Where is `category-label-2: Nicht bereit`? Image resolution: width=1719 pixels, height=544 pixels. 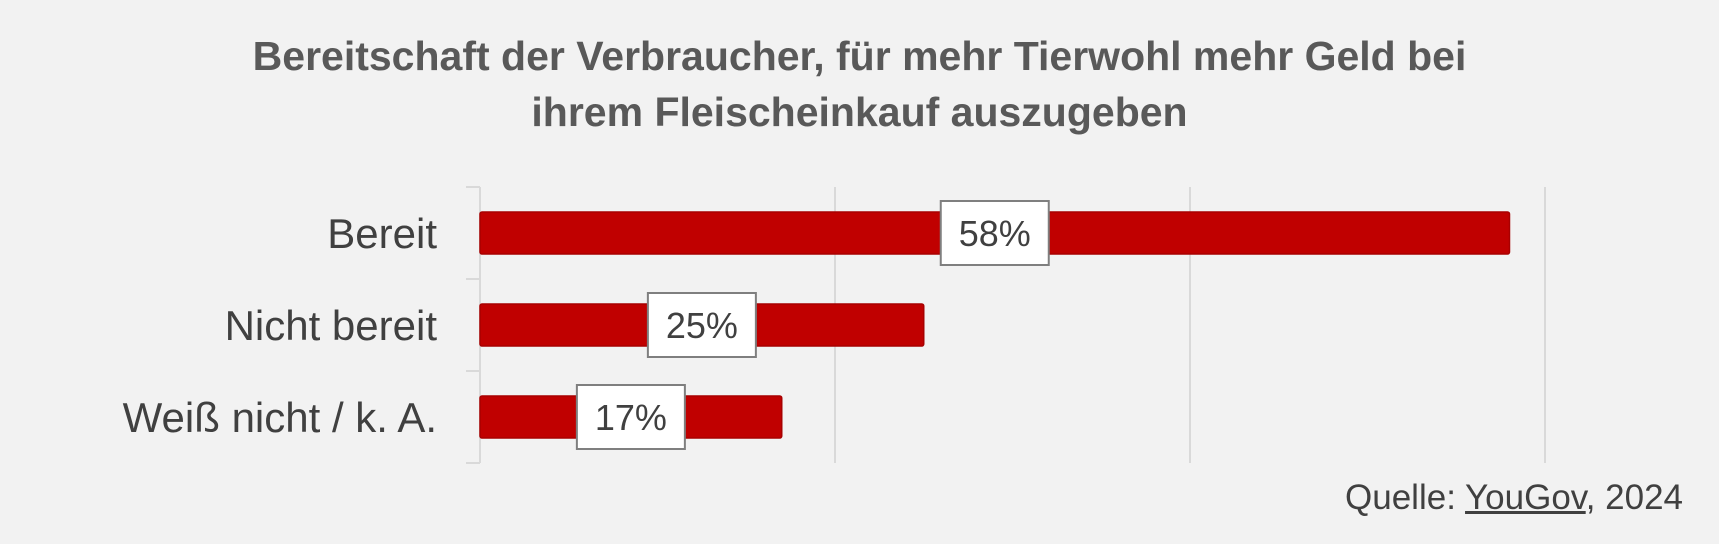
category-label-2: Nicht bereit is located at coordinates (331, 325).